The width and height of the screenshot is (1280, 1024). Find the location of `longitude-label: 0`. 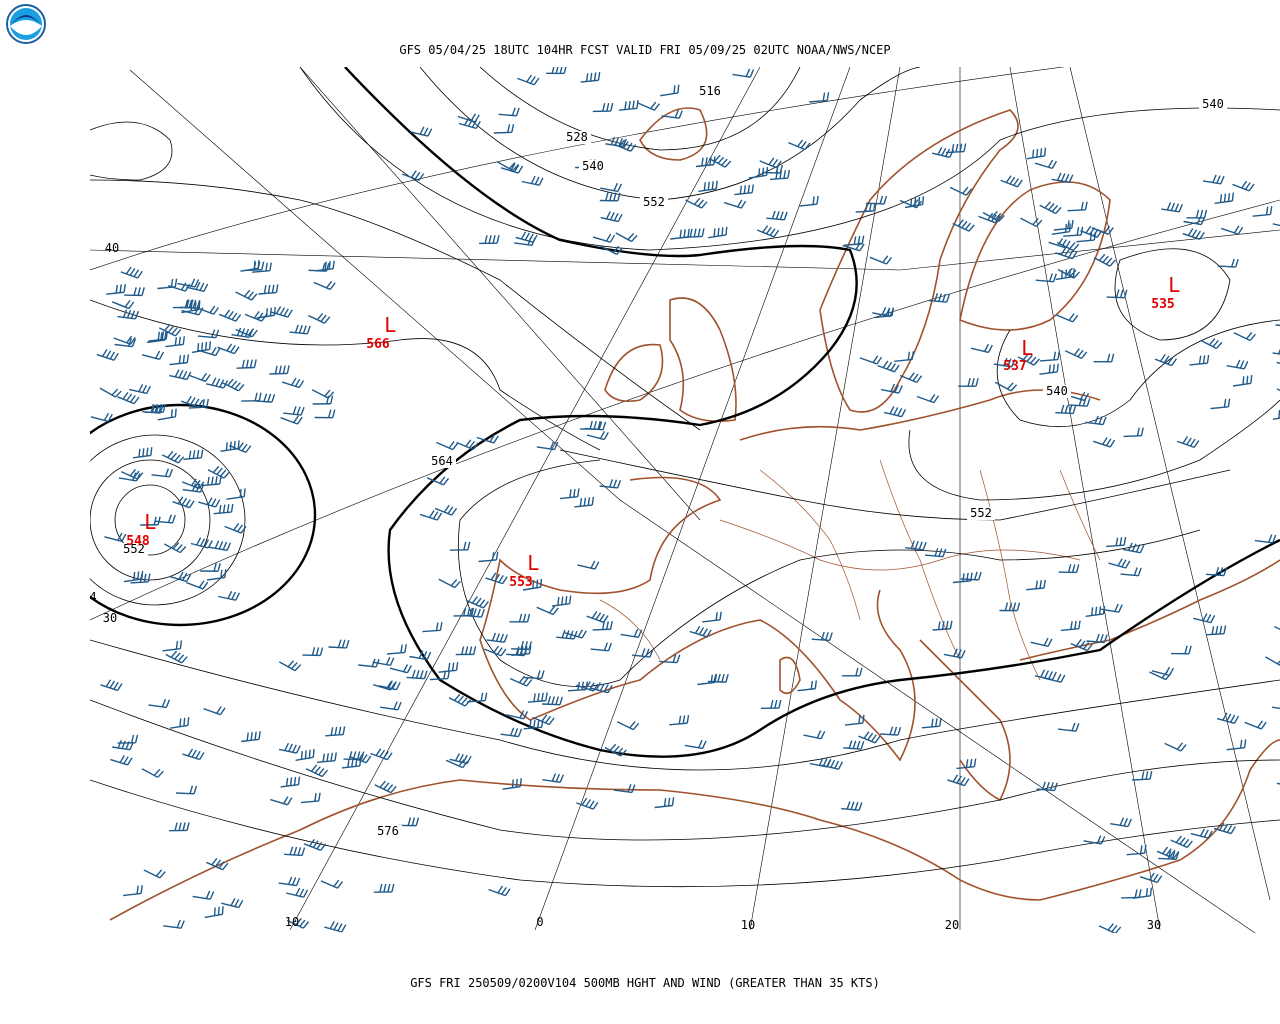

longitude-label: 0 is located at coordinates (539, 922).